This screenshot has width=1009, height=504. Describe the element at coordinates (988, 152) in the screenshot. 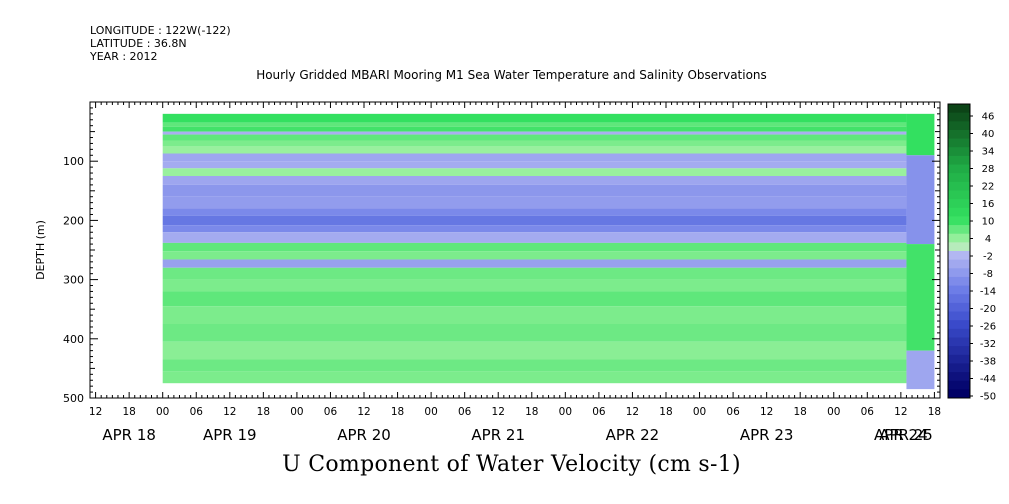

I see `colorbar-label: 34` at that location.